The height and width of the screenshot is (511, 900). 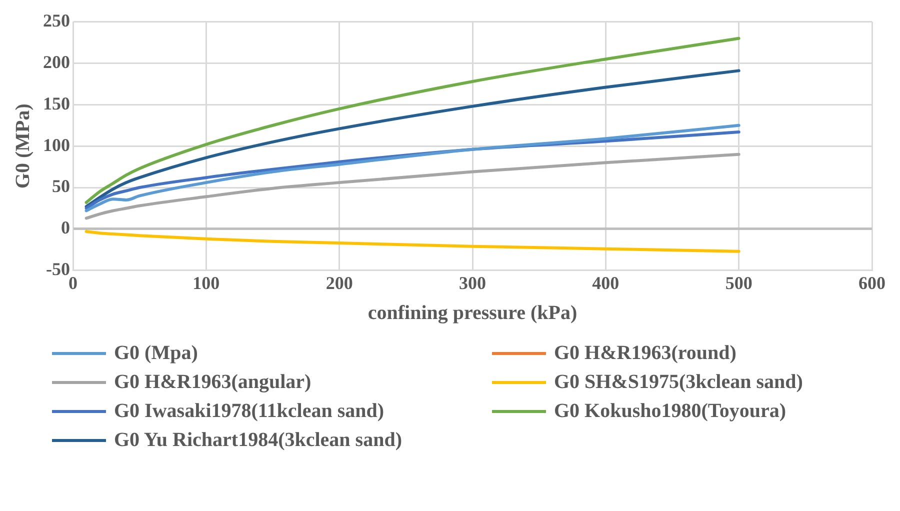 What do you see at coordinates (213, 382) in the screenshot?
I see `legend-label: G0 H&R1963(angular)` at bounding box center [213, 382].